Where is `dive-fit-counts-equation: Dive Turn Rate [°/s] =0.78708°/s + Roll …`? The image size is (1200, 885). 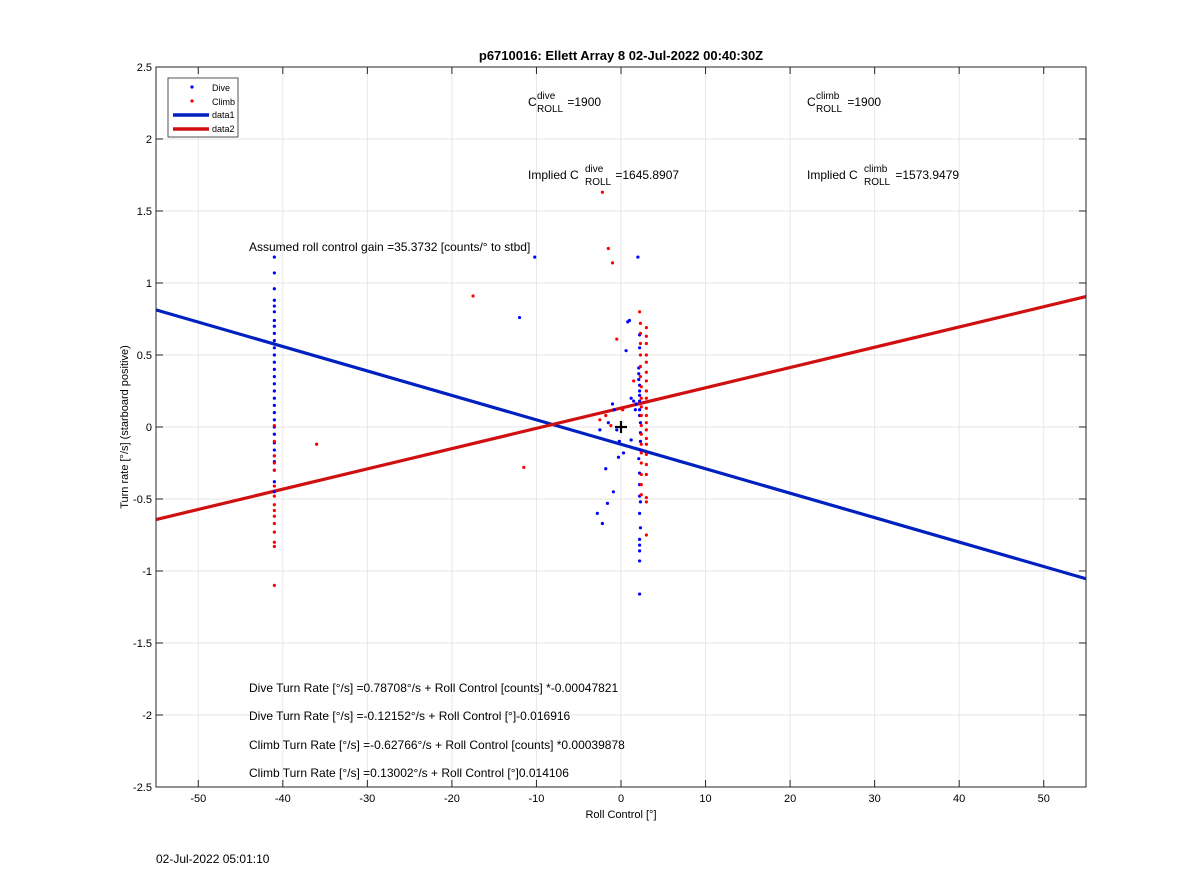
dive-fit-counts-equation: Dive Turn Rate [°/s] =0.78708°/s + Roll … is located at coordinates (433, 688).